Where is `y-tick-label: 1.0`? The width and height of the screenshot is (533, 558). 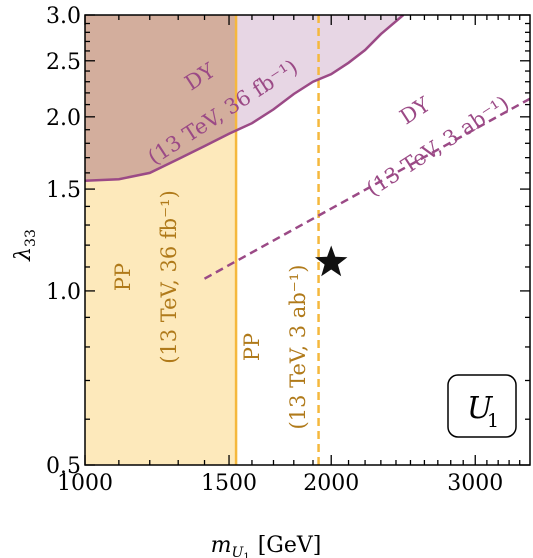 y-tick-label: 1.0 is located at coordinates (63, 292).